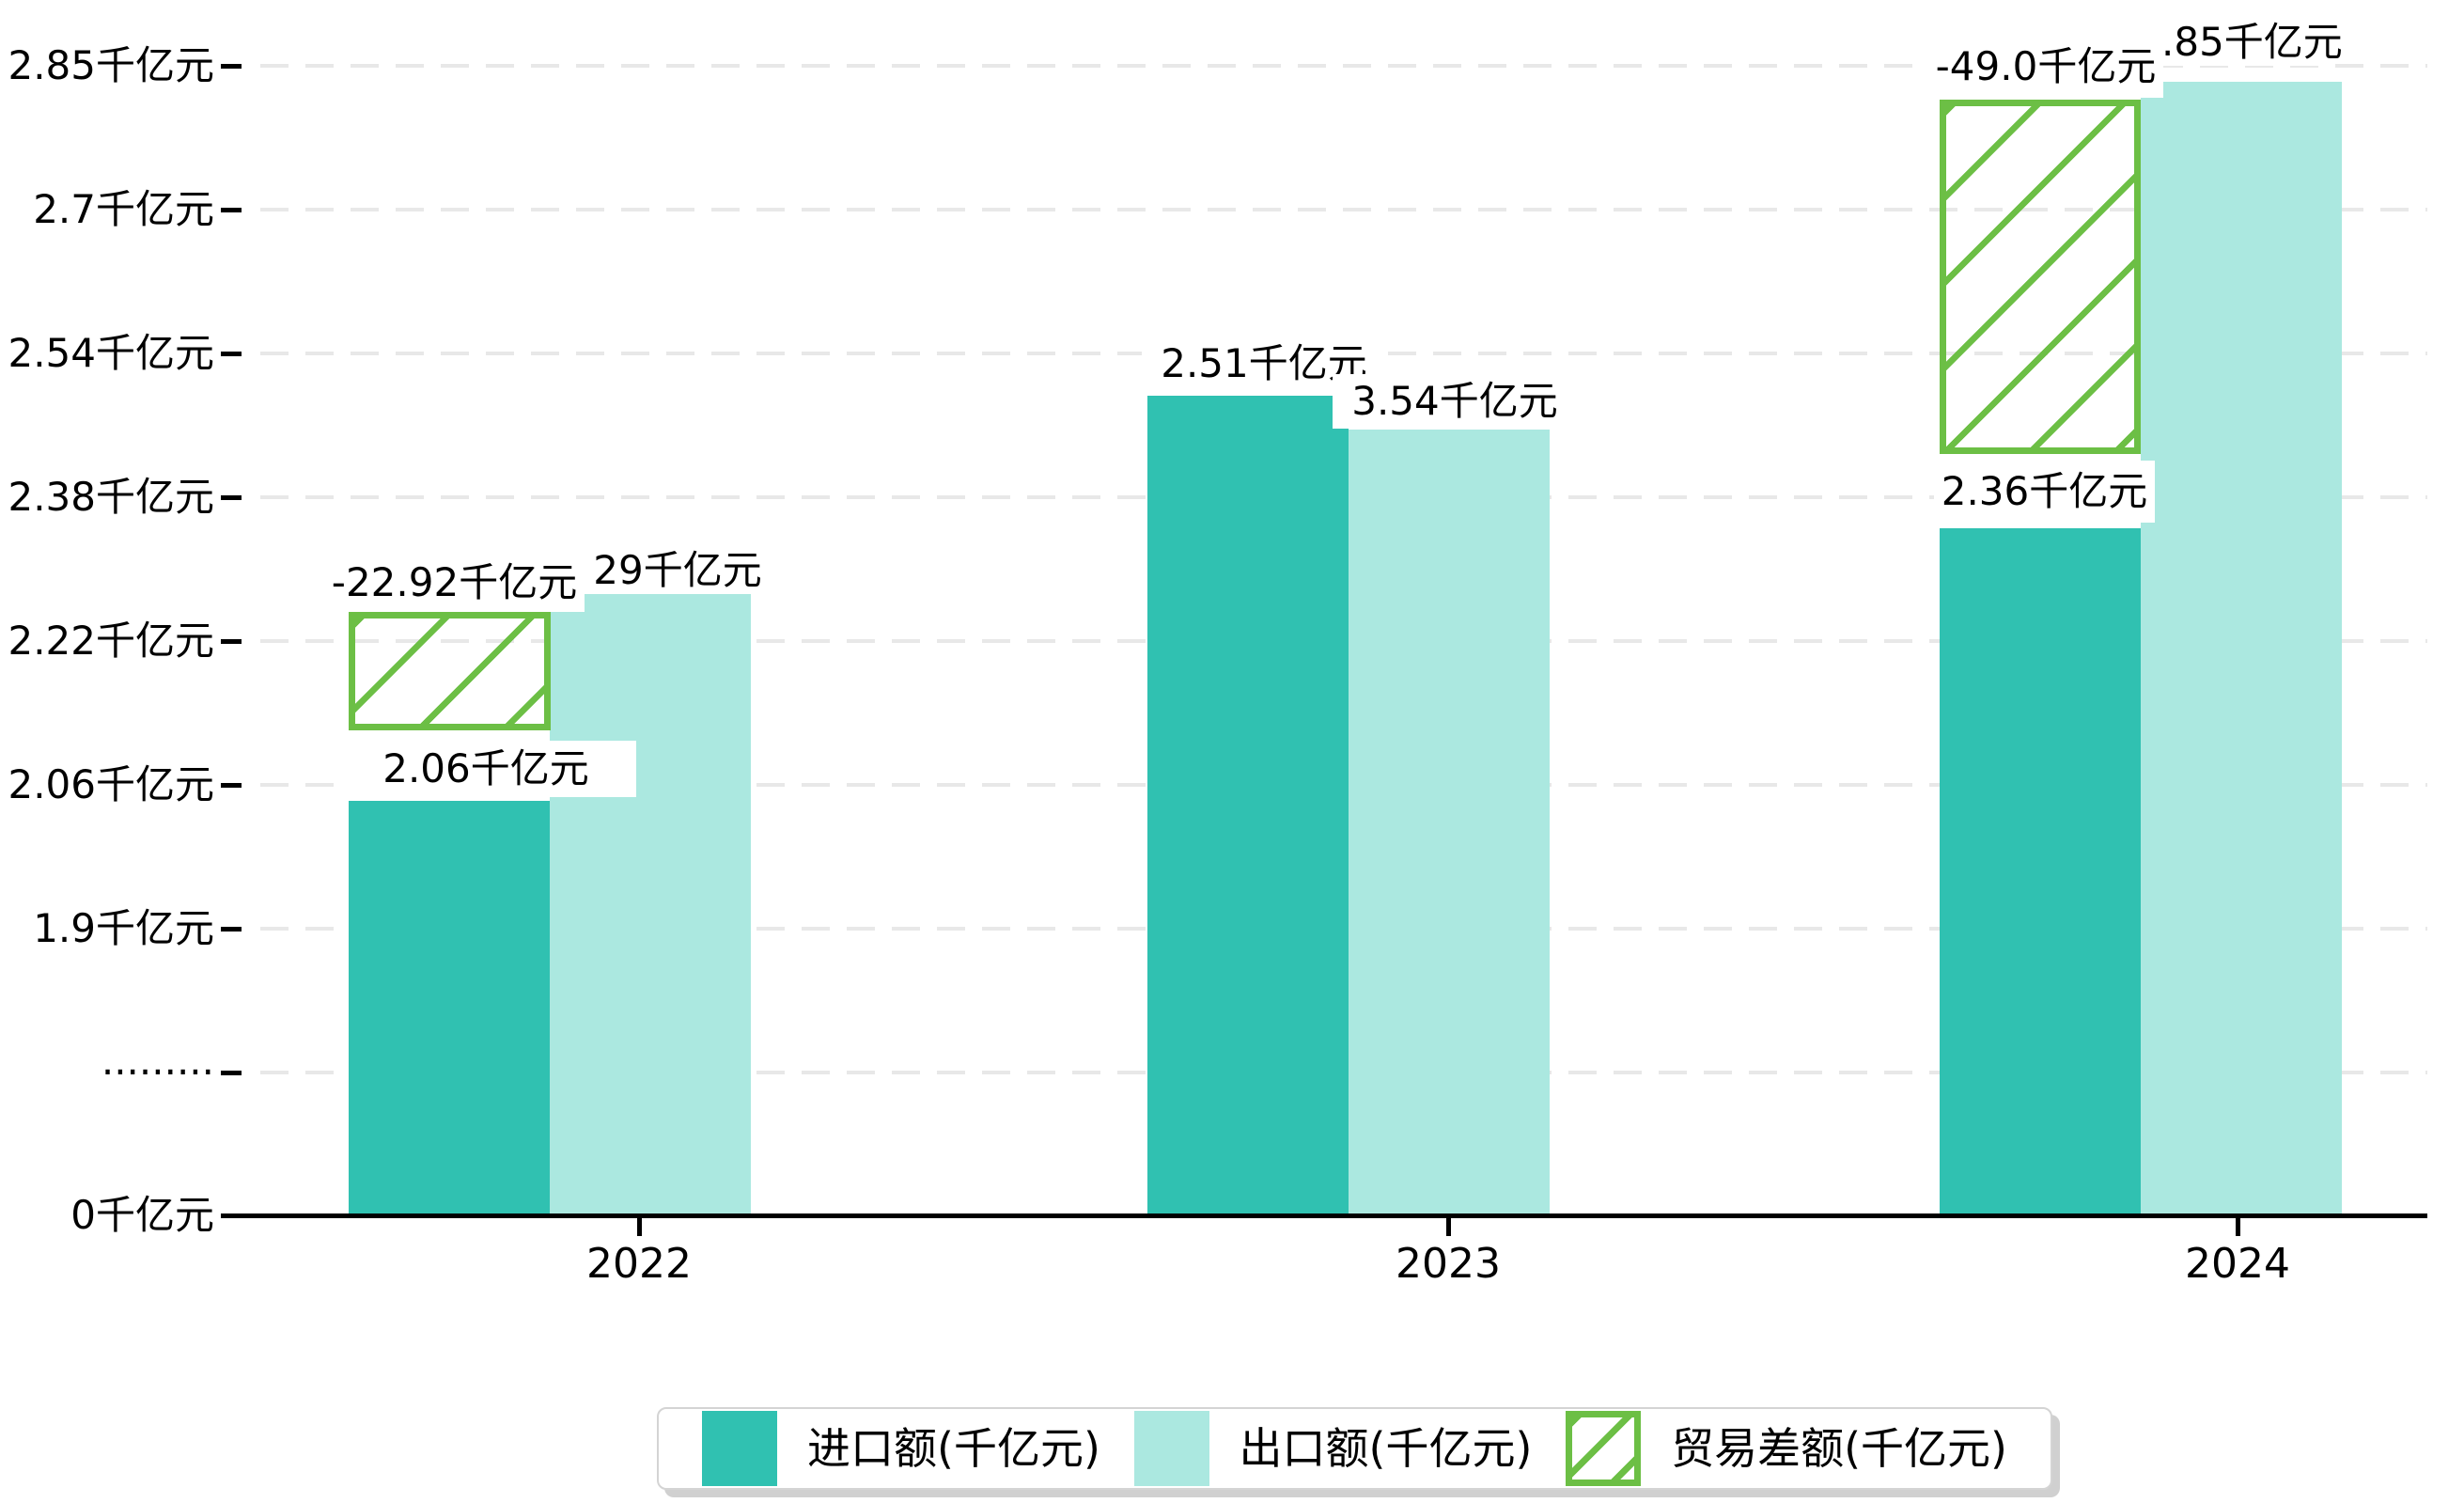  What do you see at coordinates (1386, 1448) in the screenshot?
I see `legend-label-export: 出口额(千亿元)` at bounding box center [1386, 1448].